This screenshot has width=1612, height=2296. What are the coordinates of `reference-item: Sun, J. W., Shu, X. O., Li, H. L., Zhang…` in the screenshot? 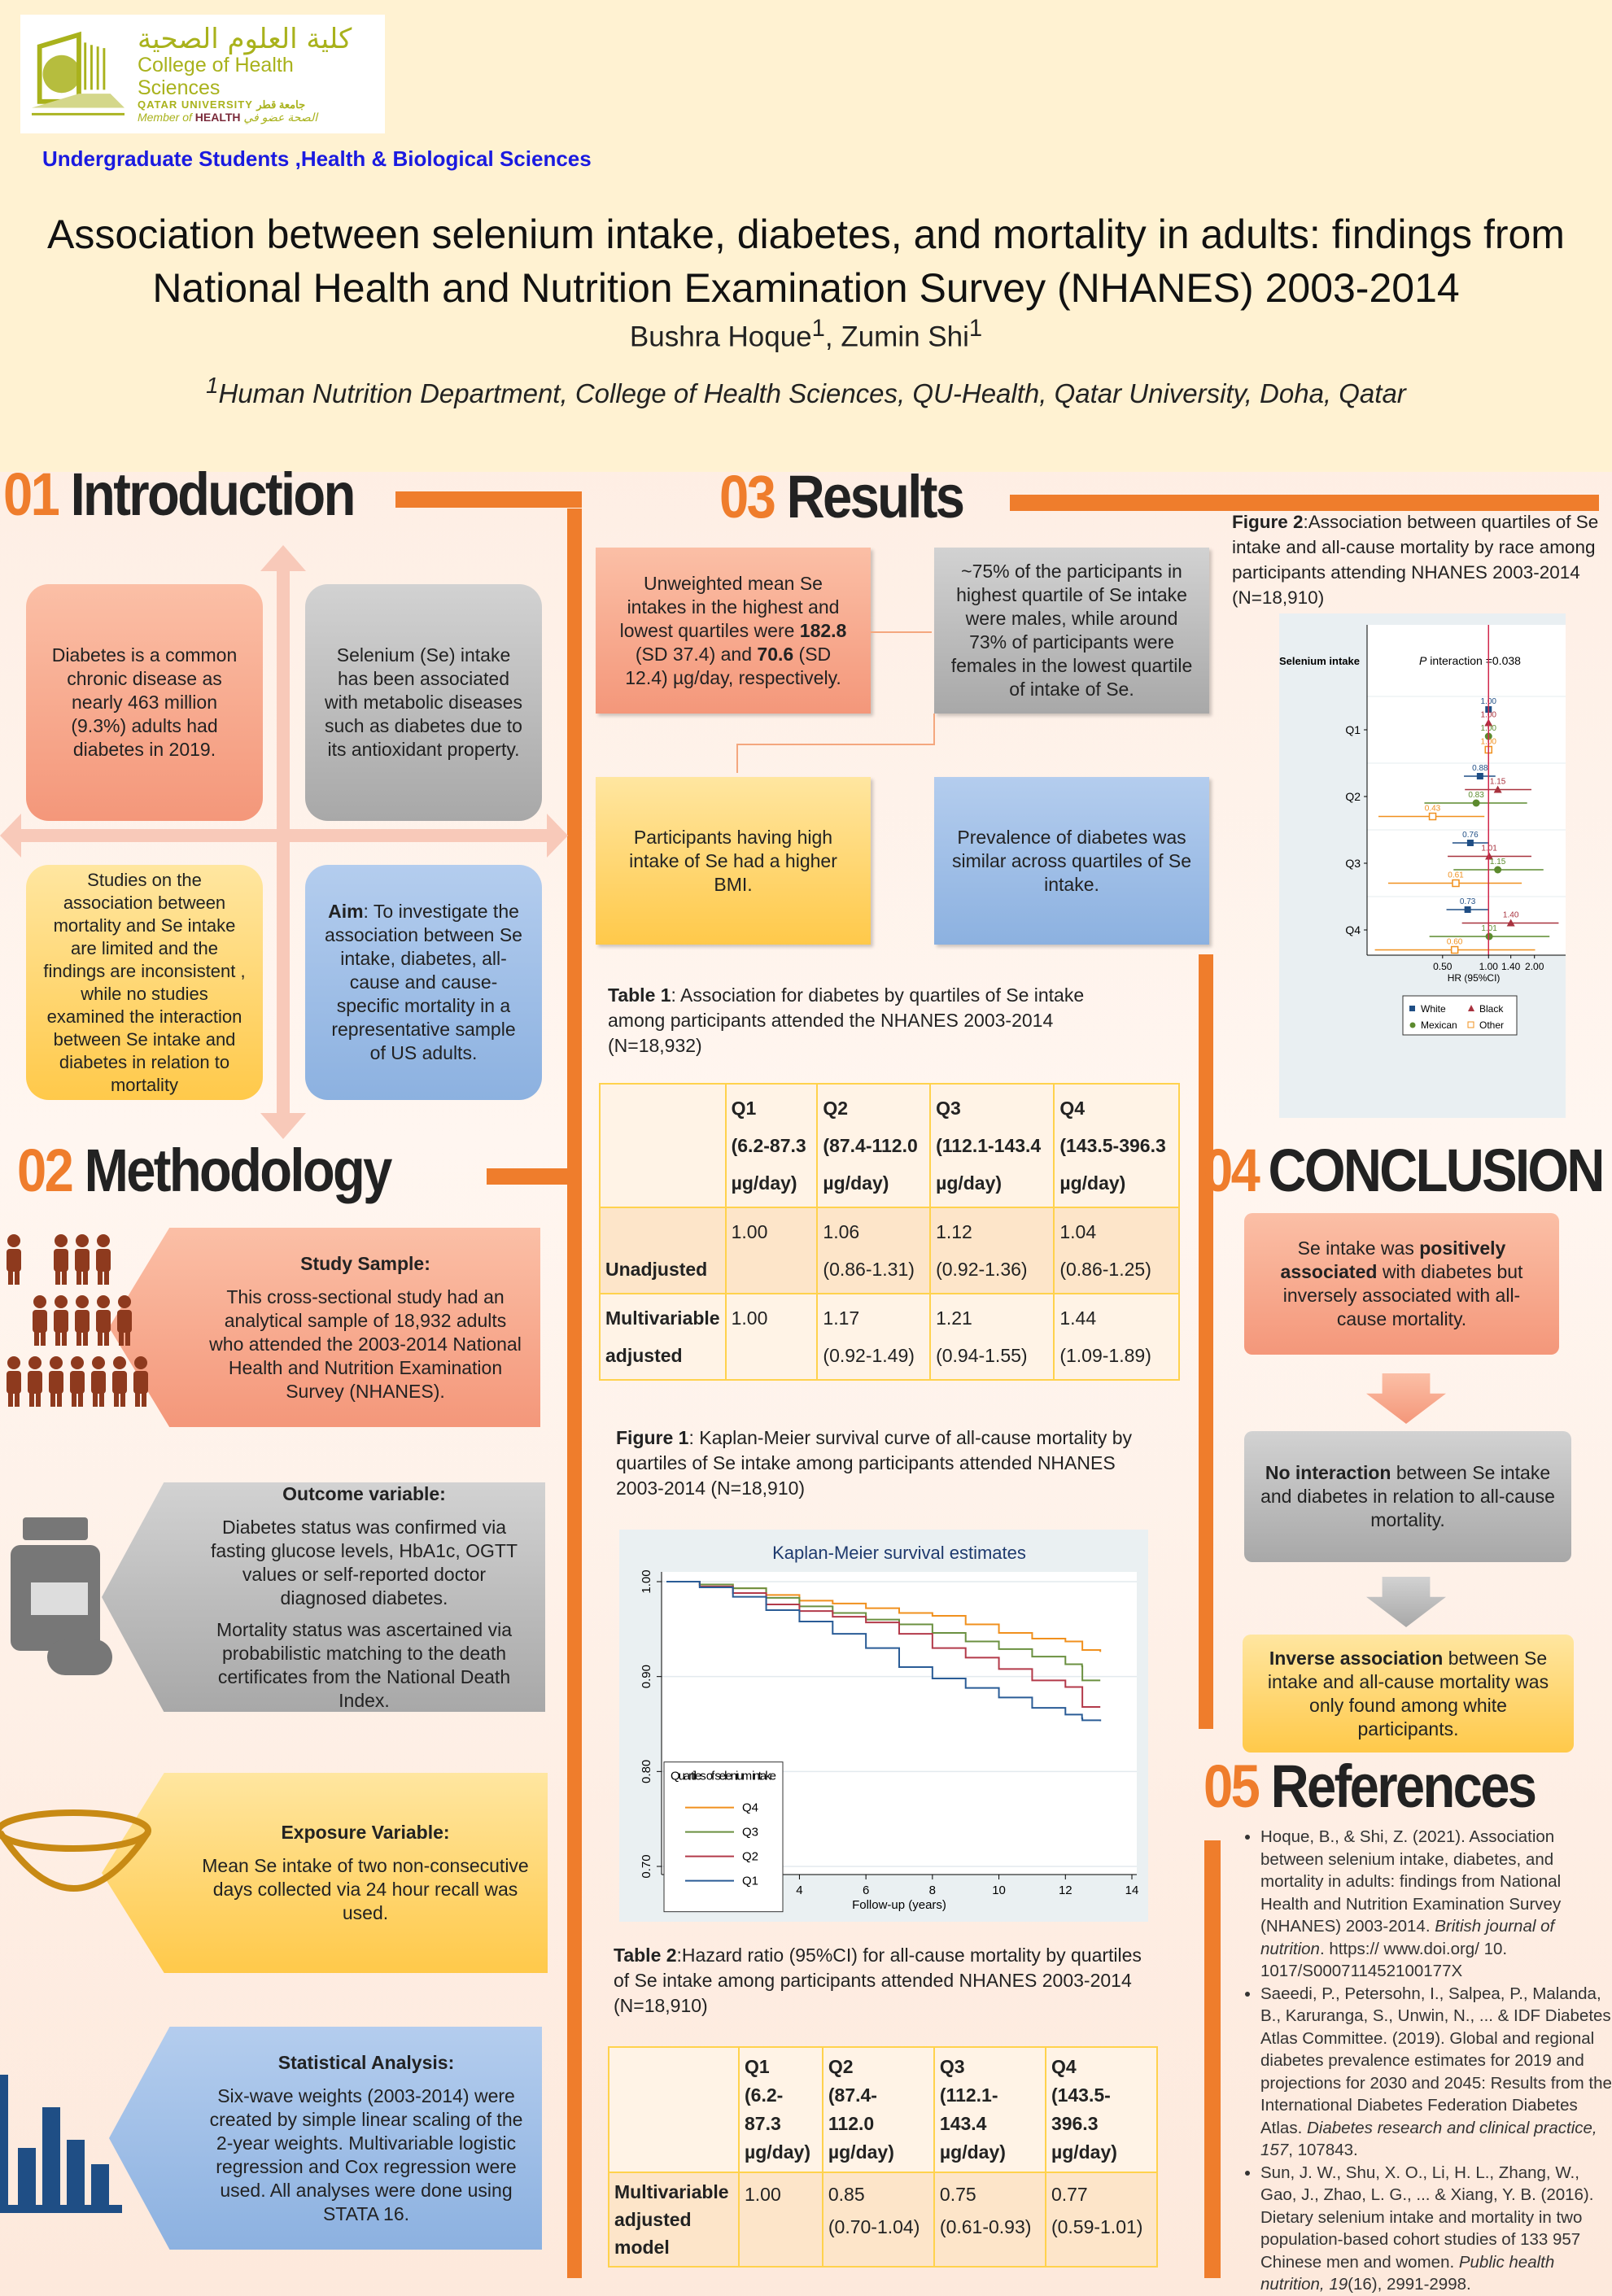 It's located at (1436, 2229).